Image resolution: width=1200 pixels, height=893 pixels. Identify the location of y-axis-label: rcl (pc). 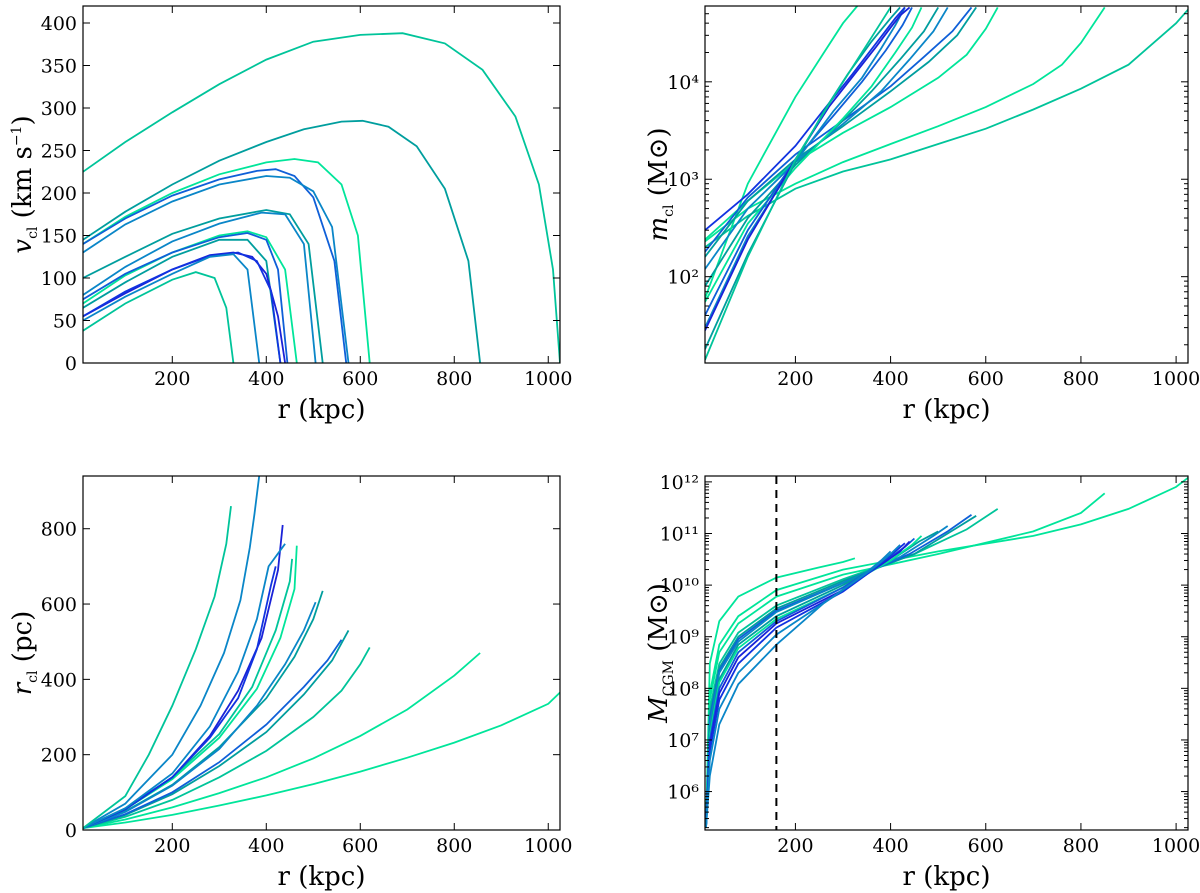
(24, 653).